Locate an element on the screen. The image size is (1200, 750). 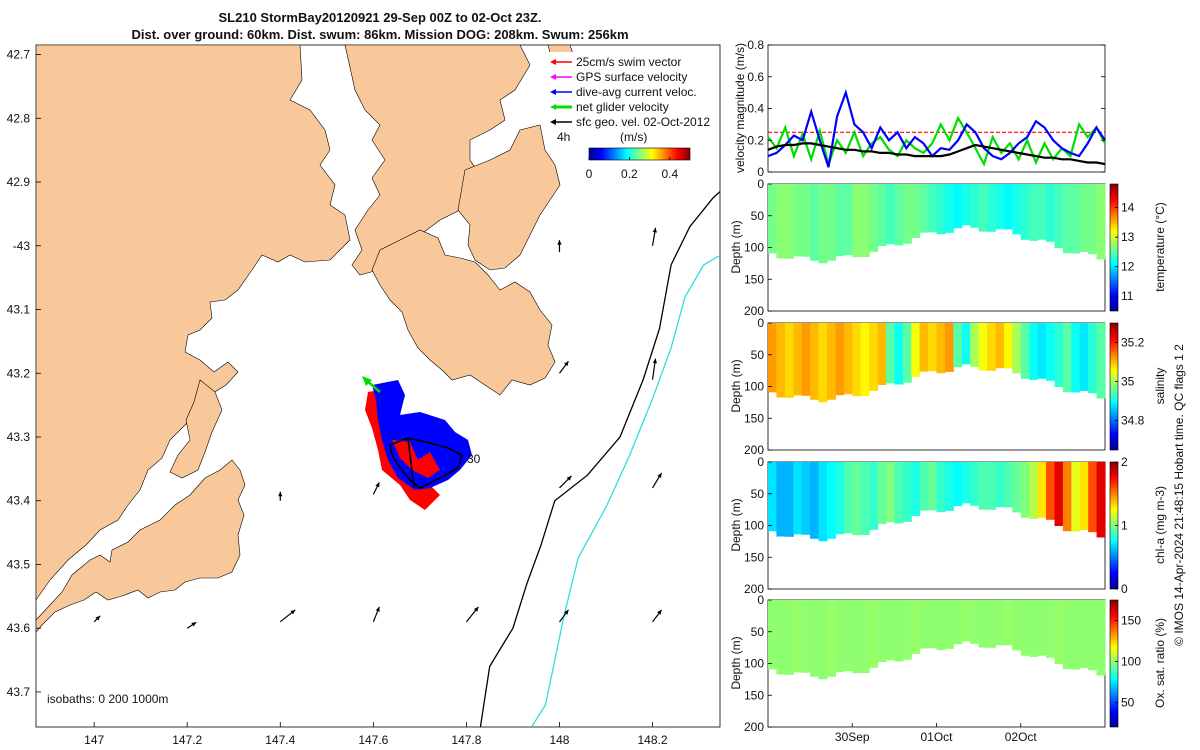
velocity-y-tick-label: 0 is located at coordinates (760, 172).